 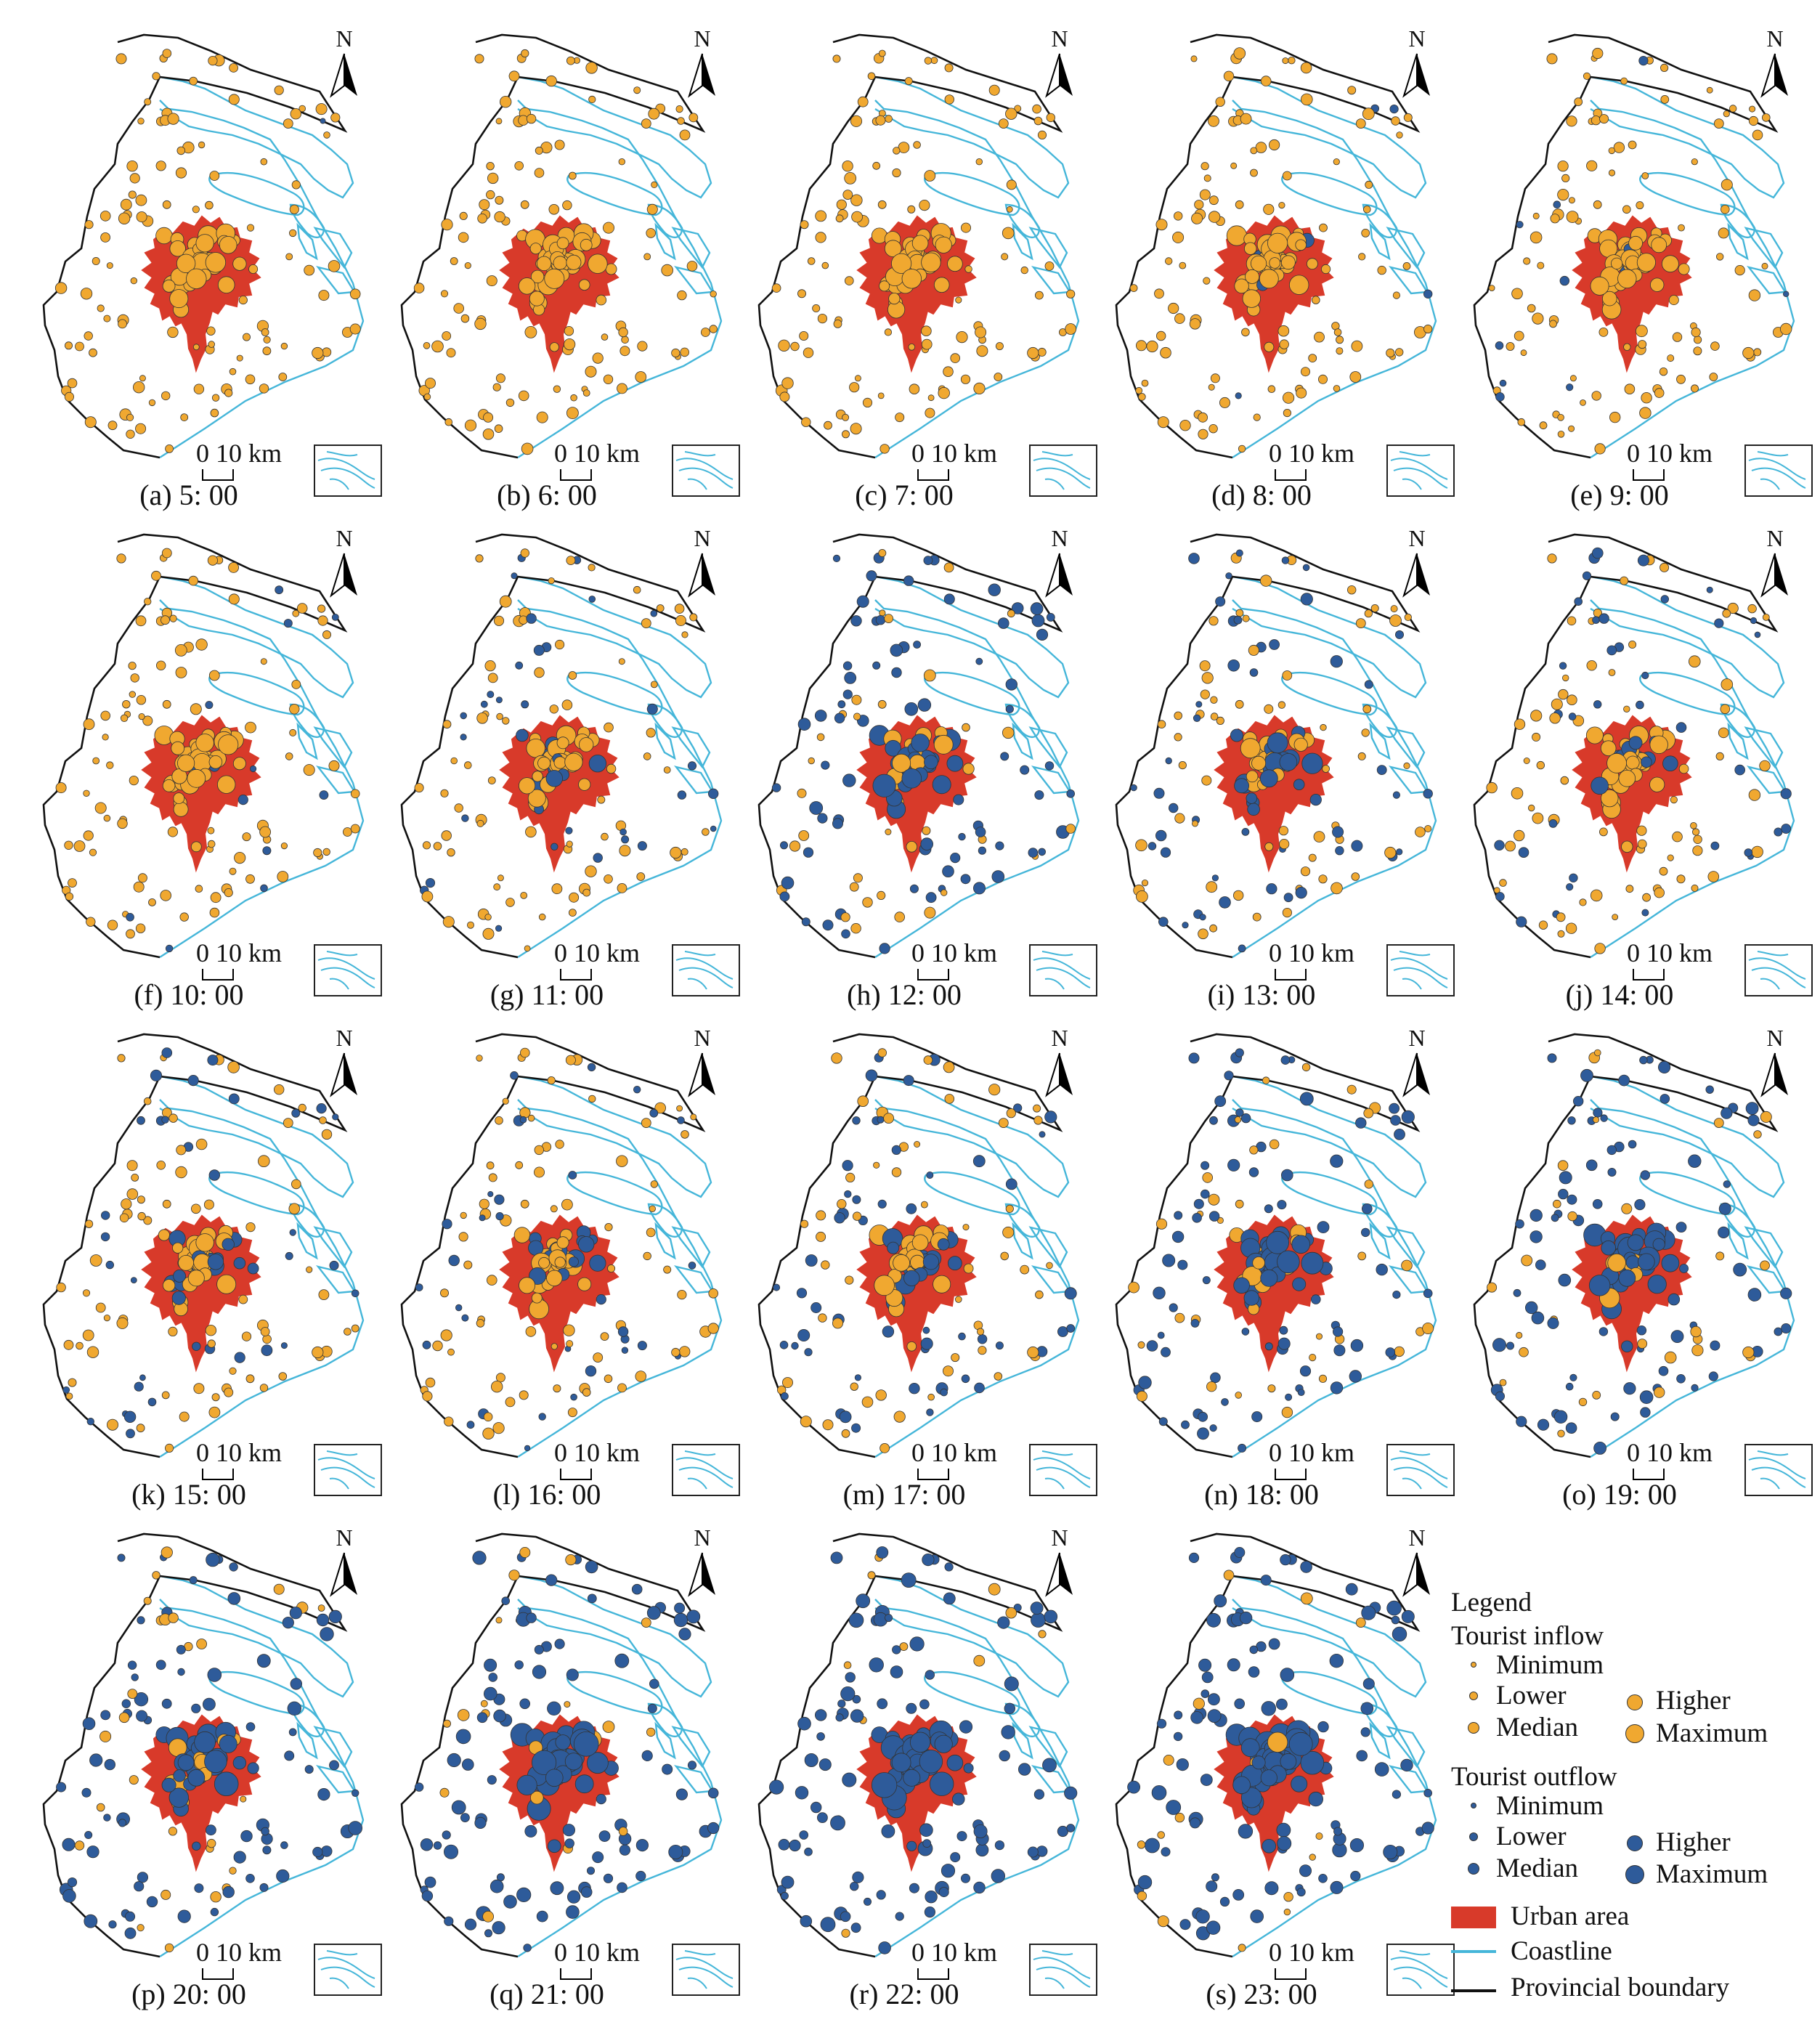 What do you see at coordinates (1649, 1474) in the screenshot?
I see `scale-bar` at bounding box center [1649, 1474].